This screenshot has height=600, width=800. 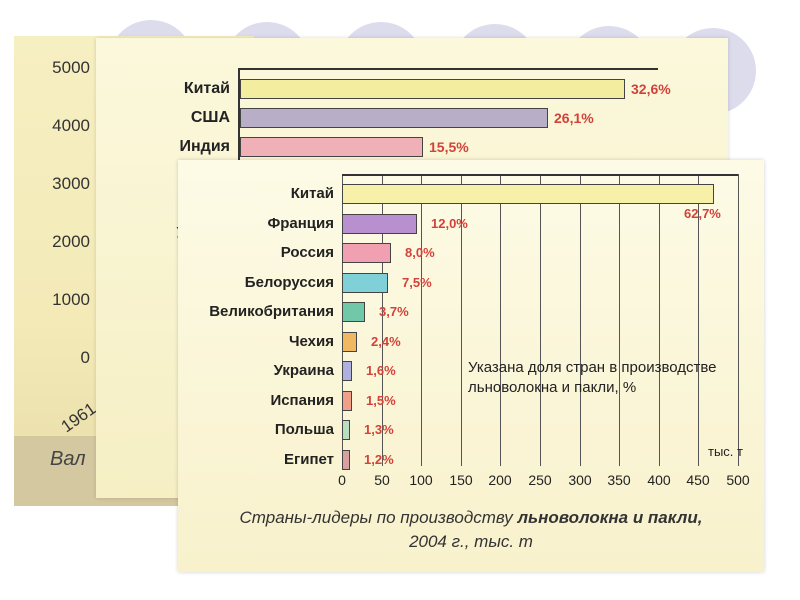 I want to click on category-label: Россия, so click(x=307, y=252).